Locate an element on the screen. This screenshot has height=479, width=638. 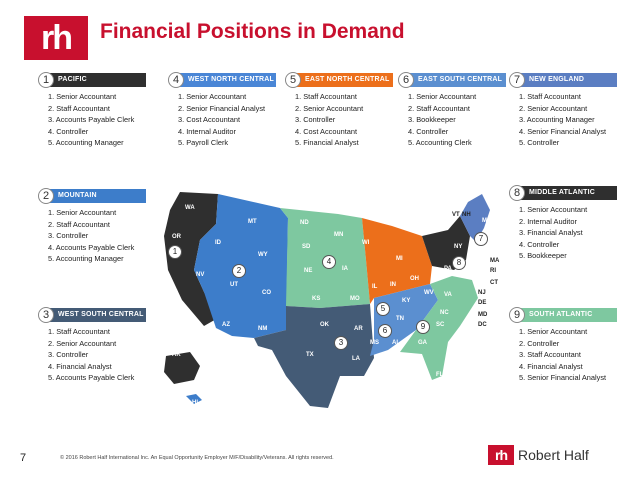
region-marker: 1 is located at coordinates (175, 252).